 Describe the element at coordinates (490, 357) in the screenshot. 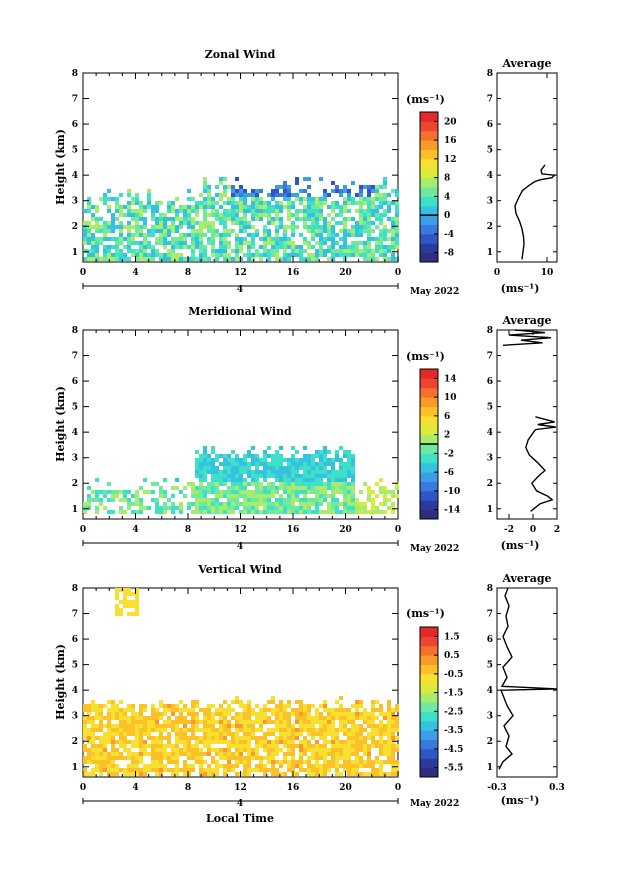

I see `avg-y-tick-label: 7` at that location.